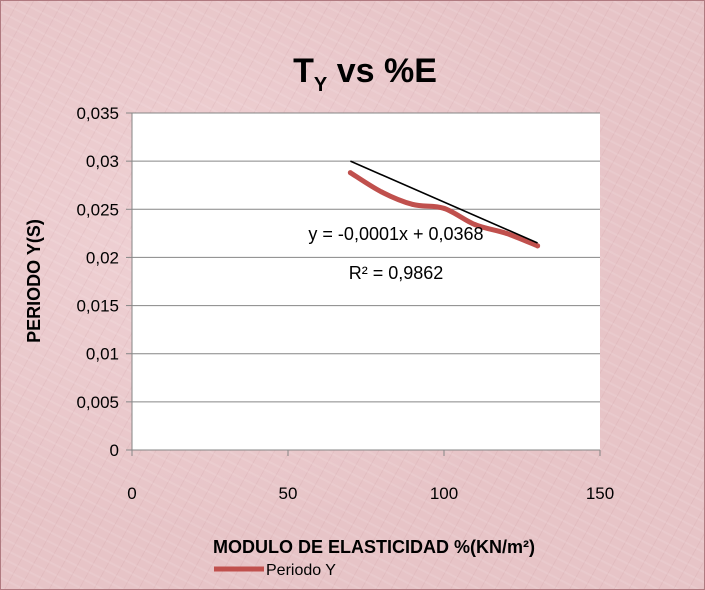 The height and width of the screenshot is (590, 705). Describe the element at coordinates (102, 354) in the screenshot. I see `y-tick-label: 0,01` at that location.